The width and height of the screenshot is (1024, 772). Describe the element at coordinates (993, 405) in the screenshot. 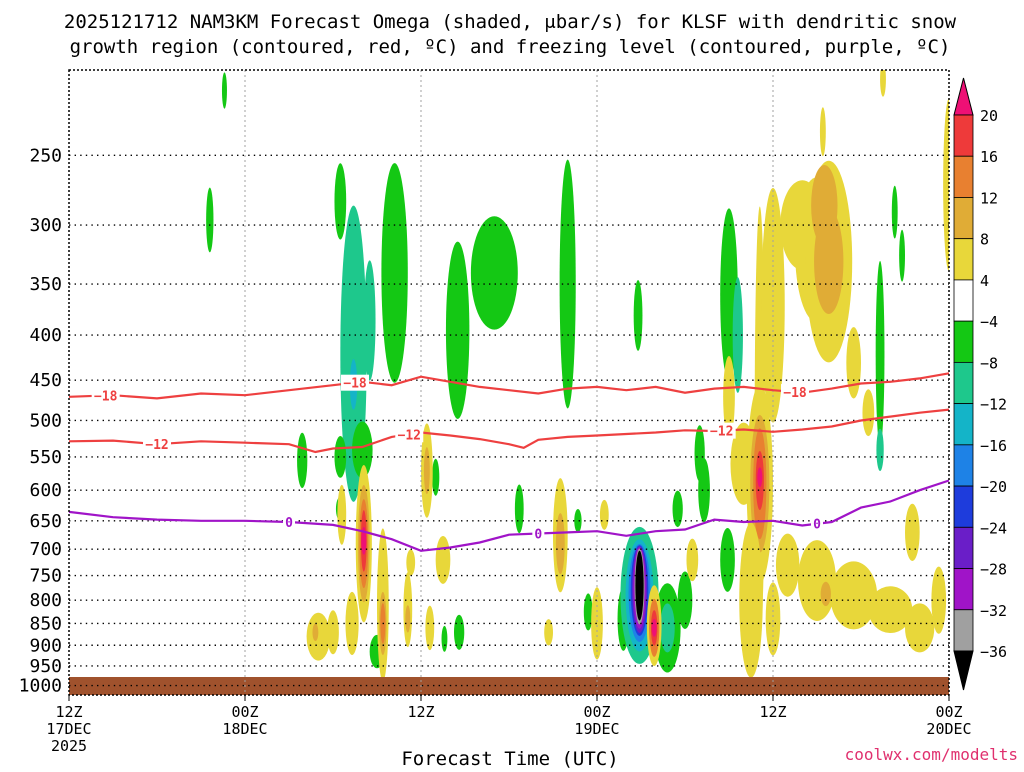

I see `colorbar-label: −12` at that location.